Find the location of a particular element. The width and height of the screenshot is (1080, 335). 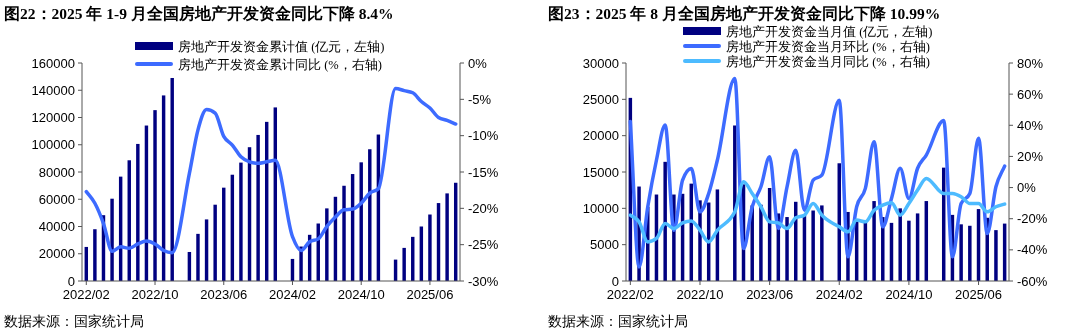

legend-label: 房地产开发资金累计值 (亿元，左轴) is located at coordinates (281, 46).